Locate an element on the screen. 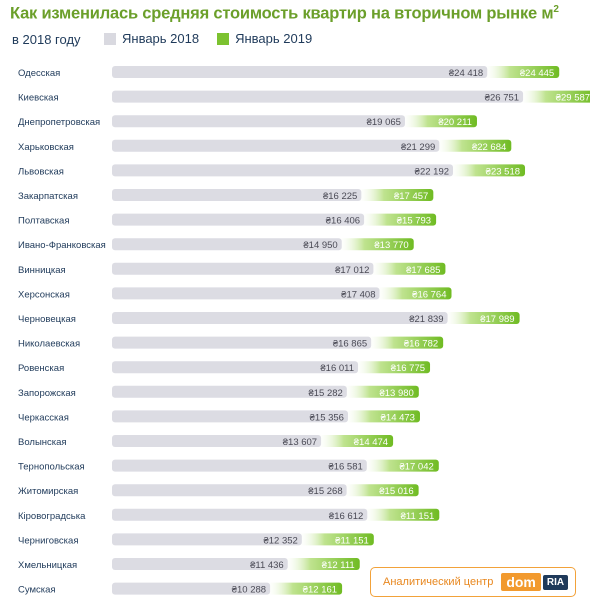 Image resolution: width=590 pixels, height=612 pixels. value-label-2019: ₴13 770 is located at coordinates (391, 245).